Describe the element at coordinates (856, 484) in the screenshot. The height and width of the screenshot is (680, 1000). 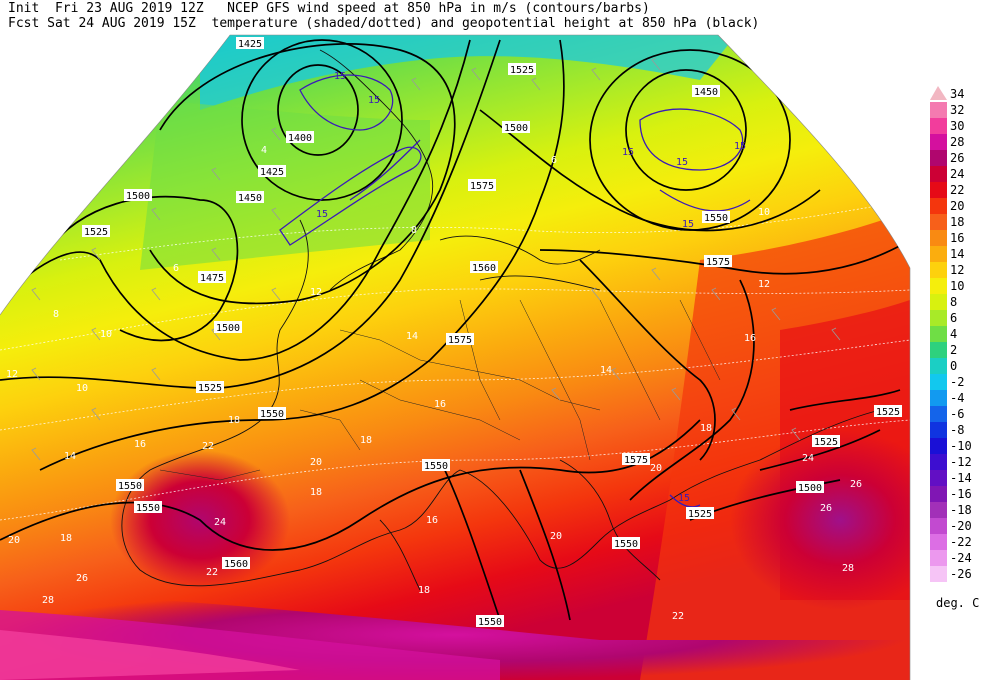
I see `isotherm-label: 26` at that location.